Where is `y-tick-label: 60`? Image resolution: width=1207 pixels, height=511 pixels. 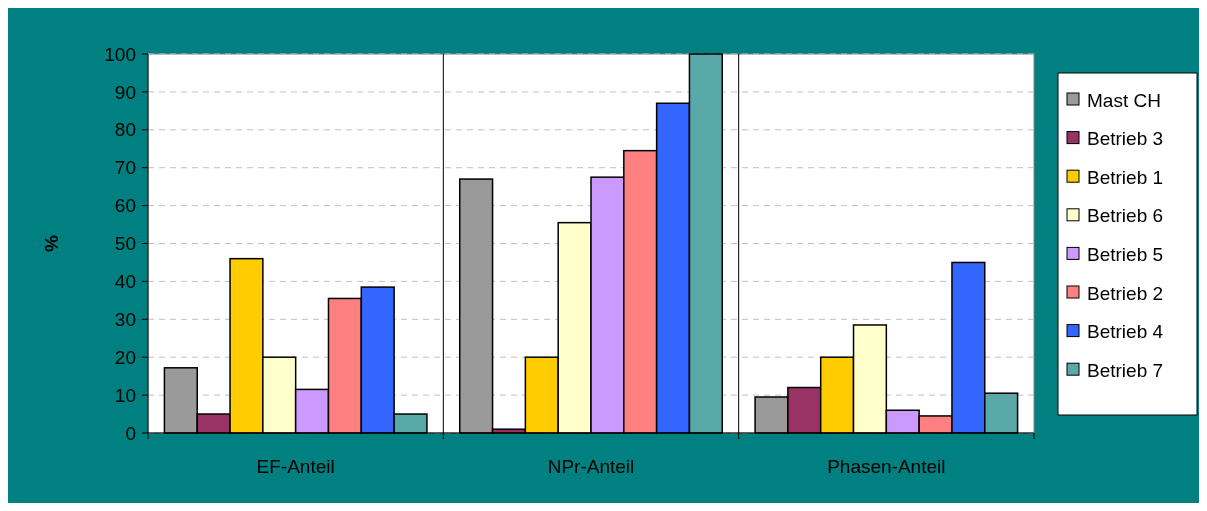 y-tick-label: 60 is located at coordinates (125, 206).